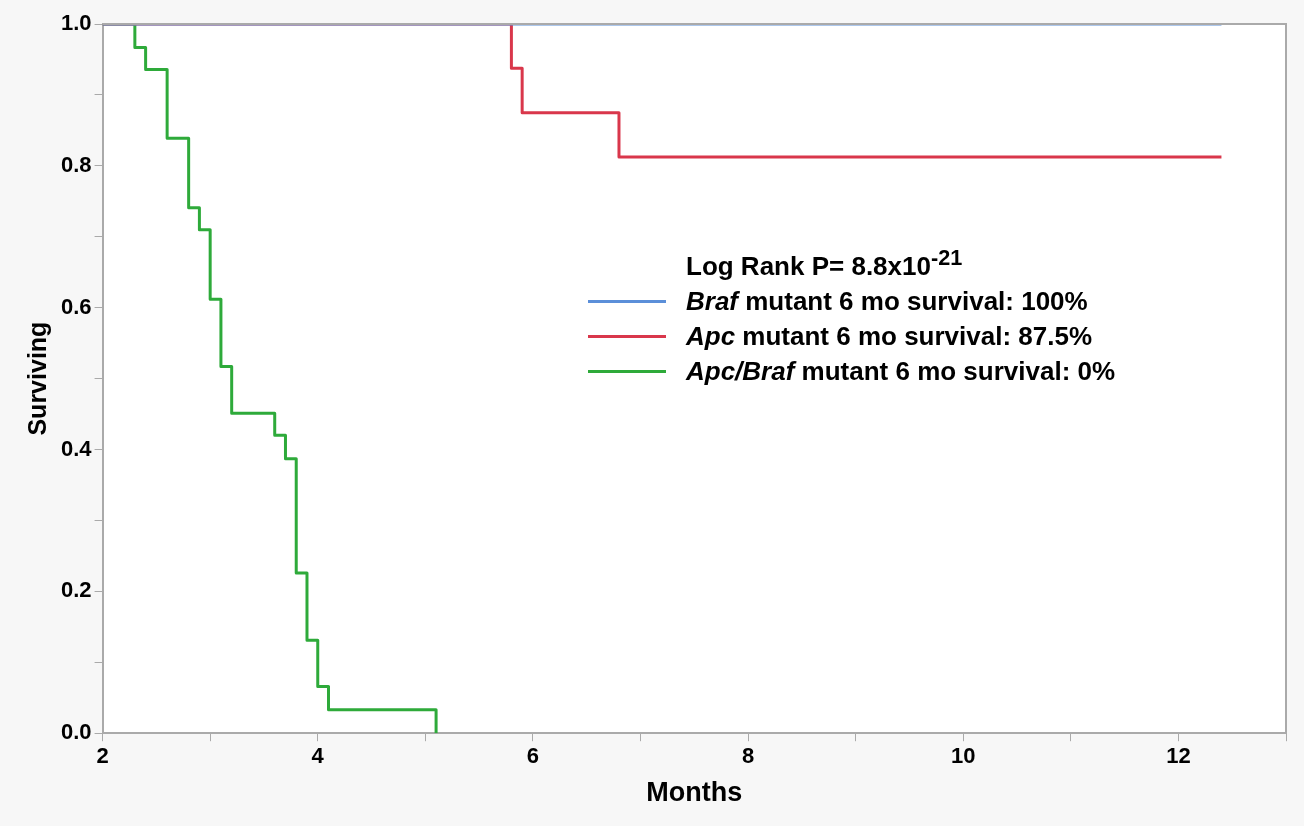  I want to click on legend-label: Braf mutant 6 mo survival: 100%, so click(887, 301).